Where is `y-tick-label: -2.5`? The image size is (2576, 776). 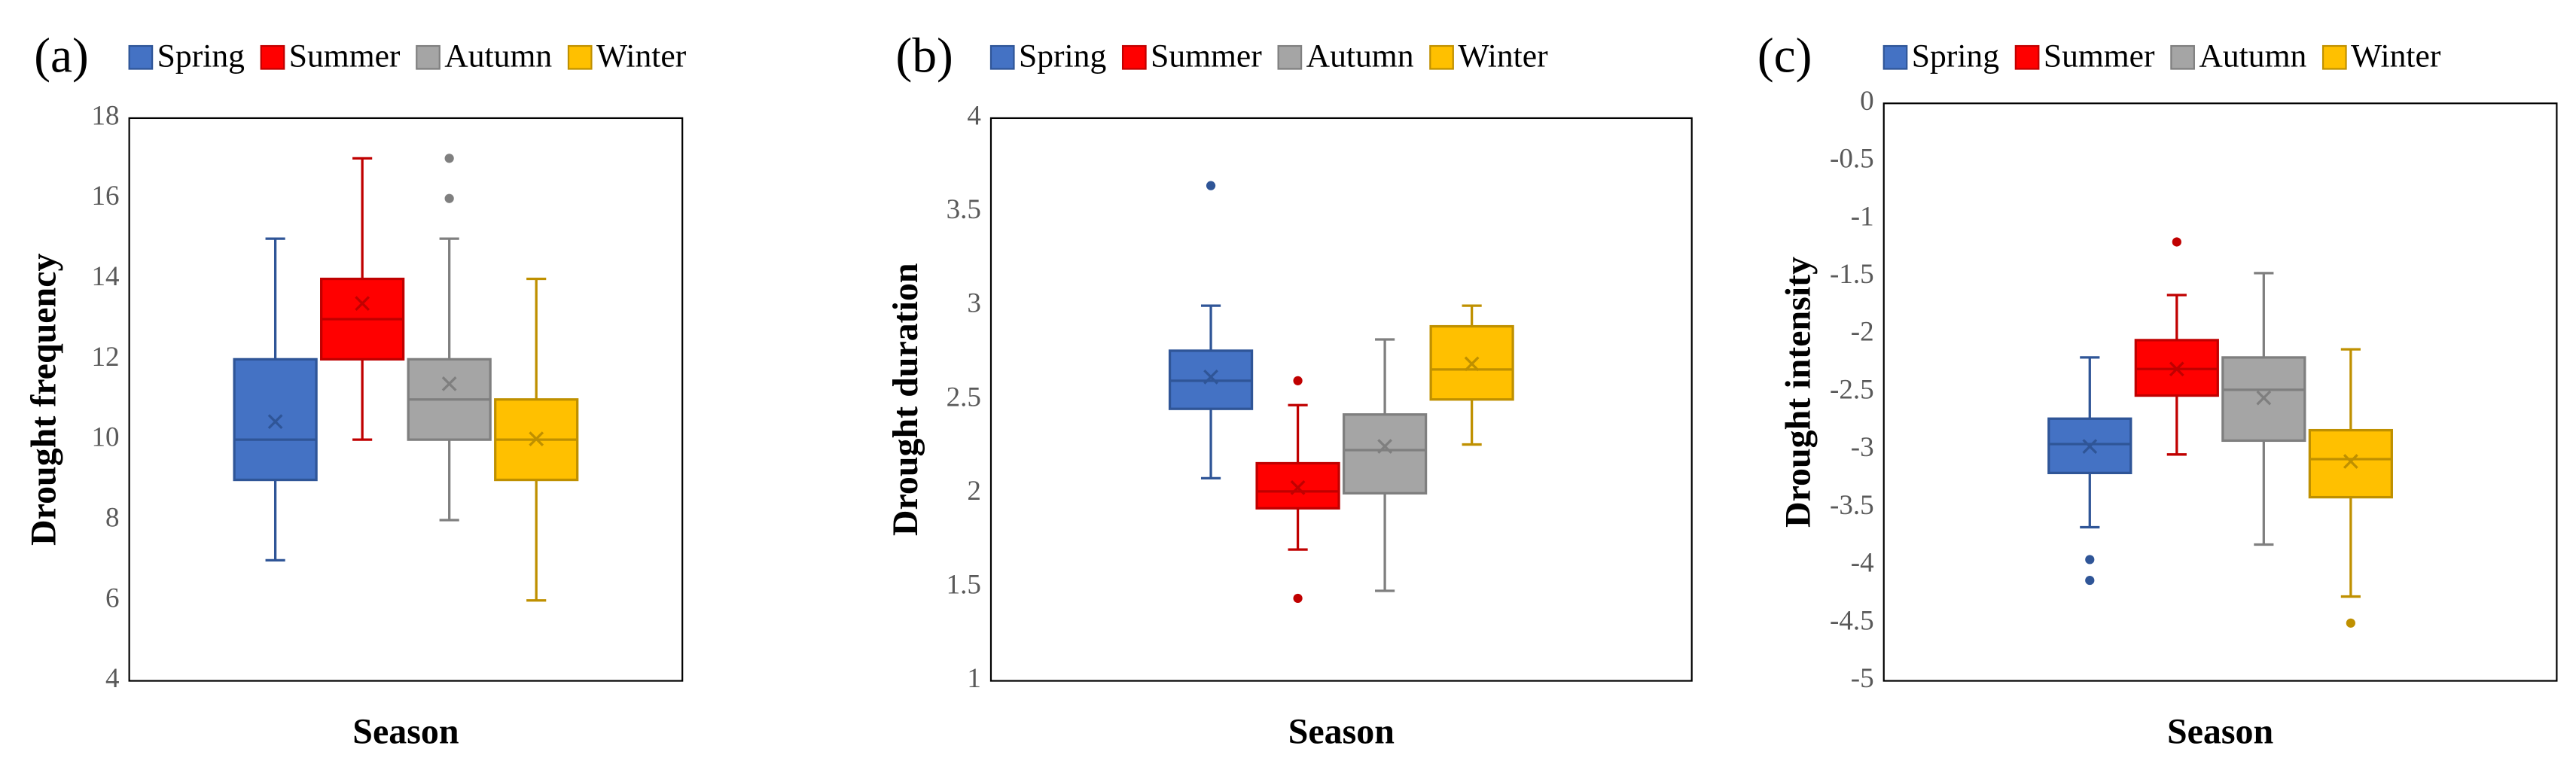
y-tick-label: -2.5 is located at coordinates (1852, 389).